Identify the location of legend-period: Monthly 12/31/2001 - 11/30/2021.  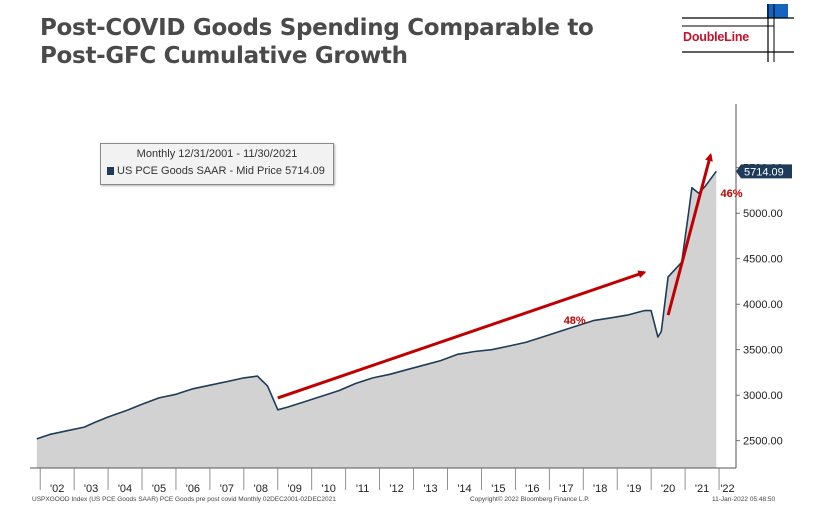
(217, 154).